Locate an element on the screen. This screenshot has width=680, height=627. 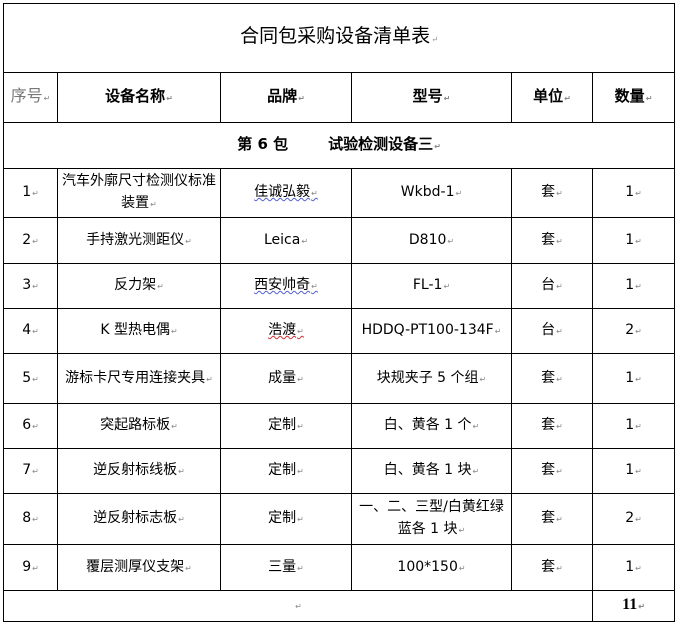
cell-seq: 2 is located at coordinates (30, 240).